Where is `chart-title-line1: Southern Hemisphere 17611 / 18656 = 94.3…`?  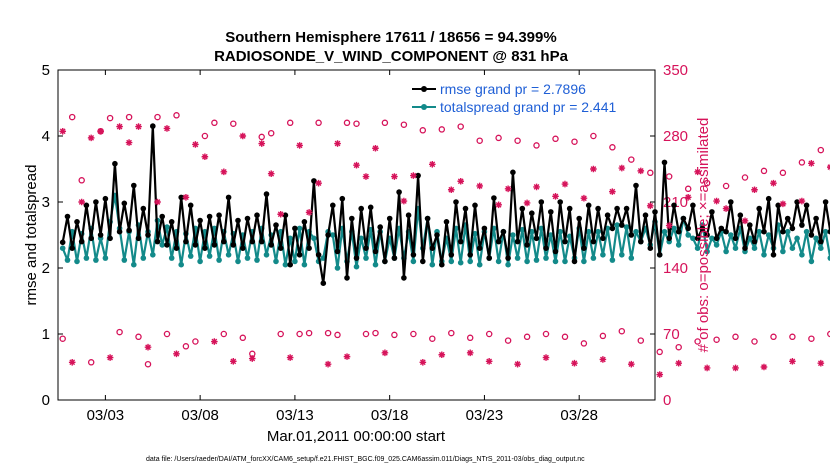 chart-title-line1: Southern Hemisphere 17611 / 18656 = 94.3… is located at coordinates (390, 37).